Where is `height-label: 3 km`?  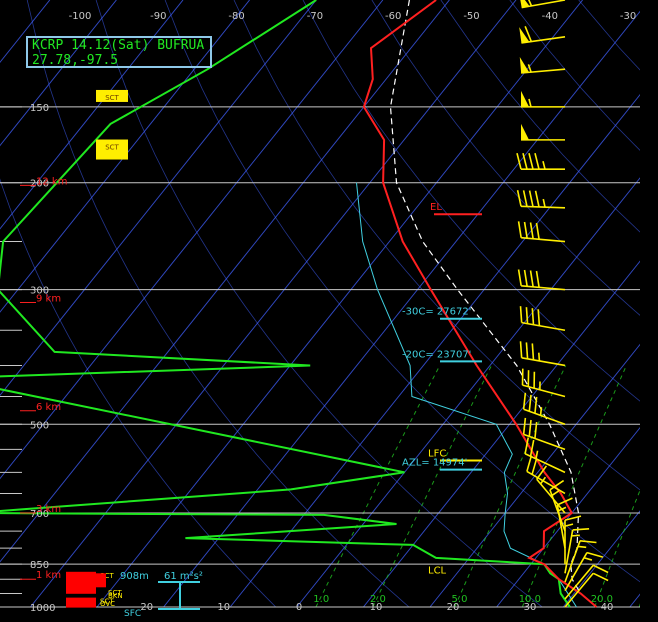
height-label: 3 km is located at coordinates (48, 509).